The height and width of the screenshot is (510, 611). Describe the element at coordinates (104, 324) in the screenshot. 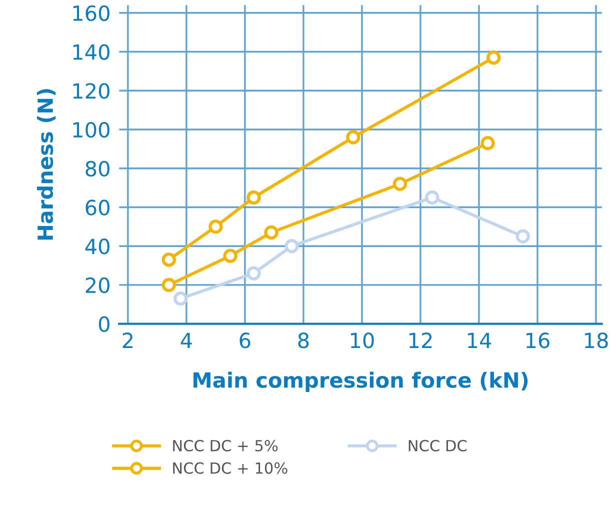

I see `y-tick-label: 0` at that location.